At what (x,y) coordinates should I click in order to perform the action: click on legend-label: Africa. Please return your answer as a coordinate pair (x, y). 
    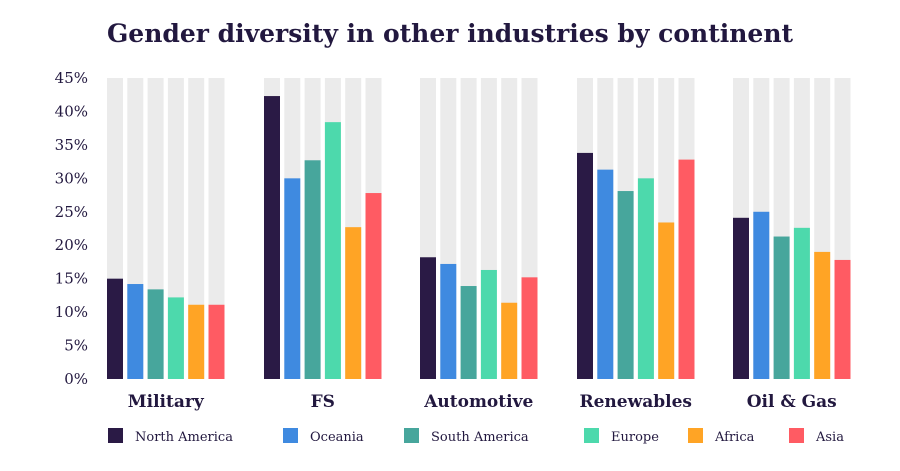
    Looking at the image, I should click on (734, 437).